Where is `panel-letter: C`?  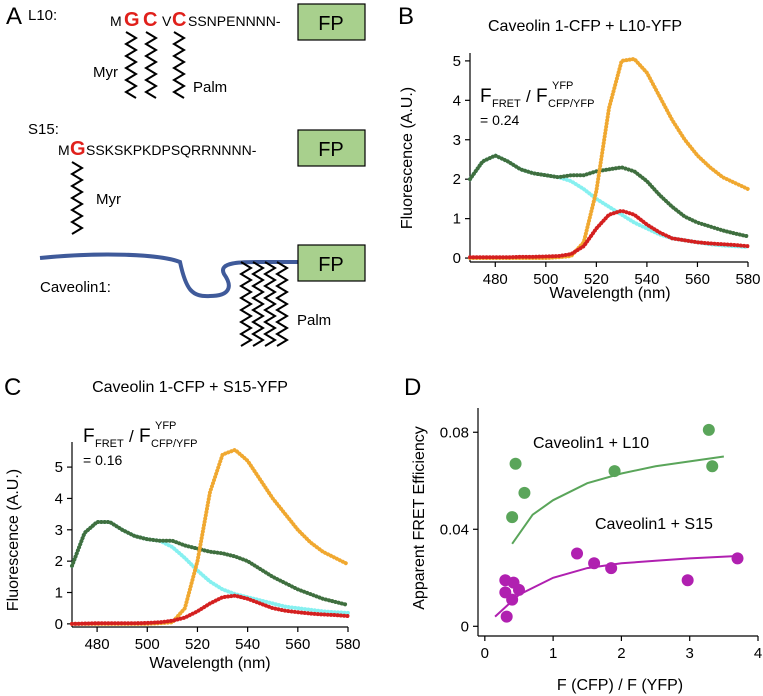 panel-letter: C is located at coordinates (12, 387).